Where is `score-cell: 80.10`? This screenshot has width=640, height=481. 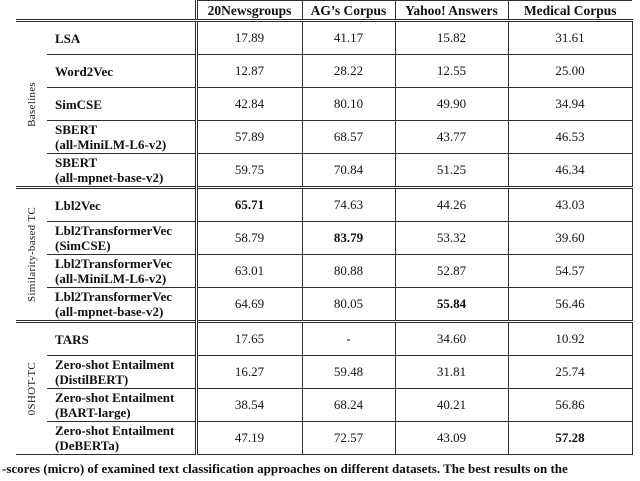
score-cell: 80.10 is located at coordinates (348, 104).